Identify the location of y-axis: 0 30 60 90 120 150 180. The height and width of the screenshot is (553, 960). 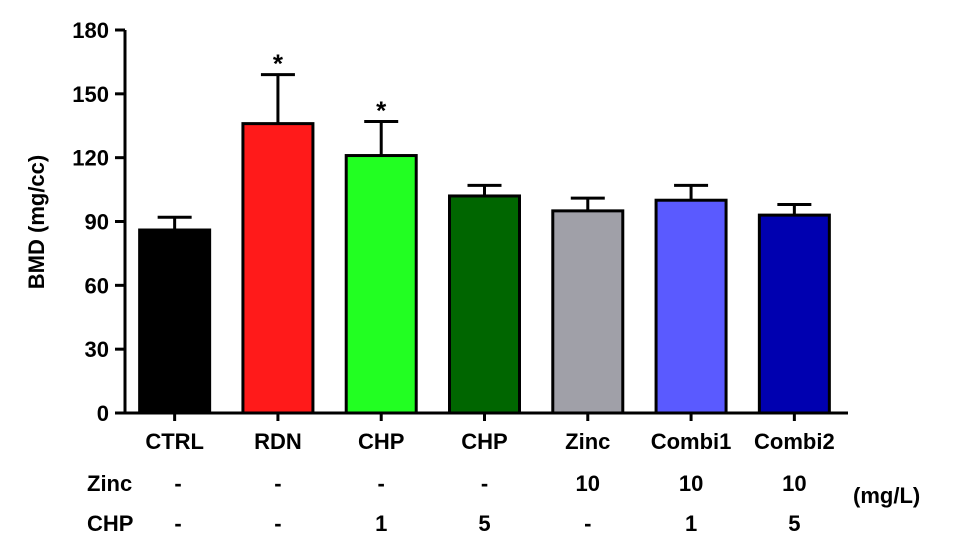
(99, 222).